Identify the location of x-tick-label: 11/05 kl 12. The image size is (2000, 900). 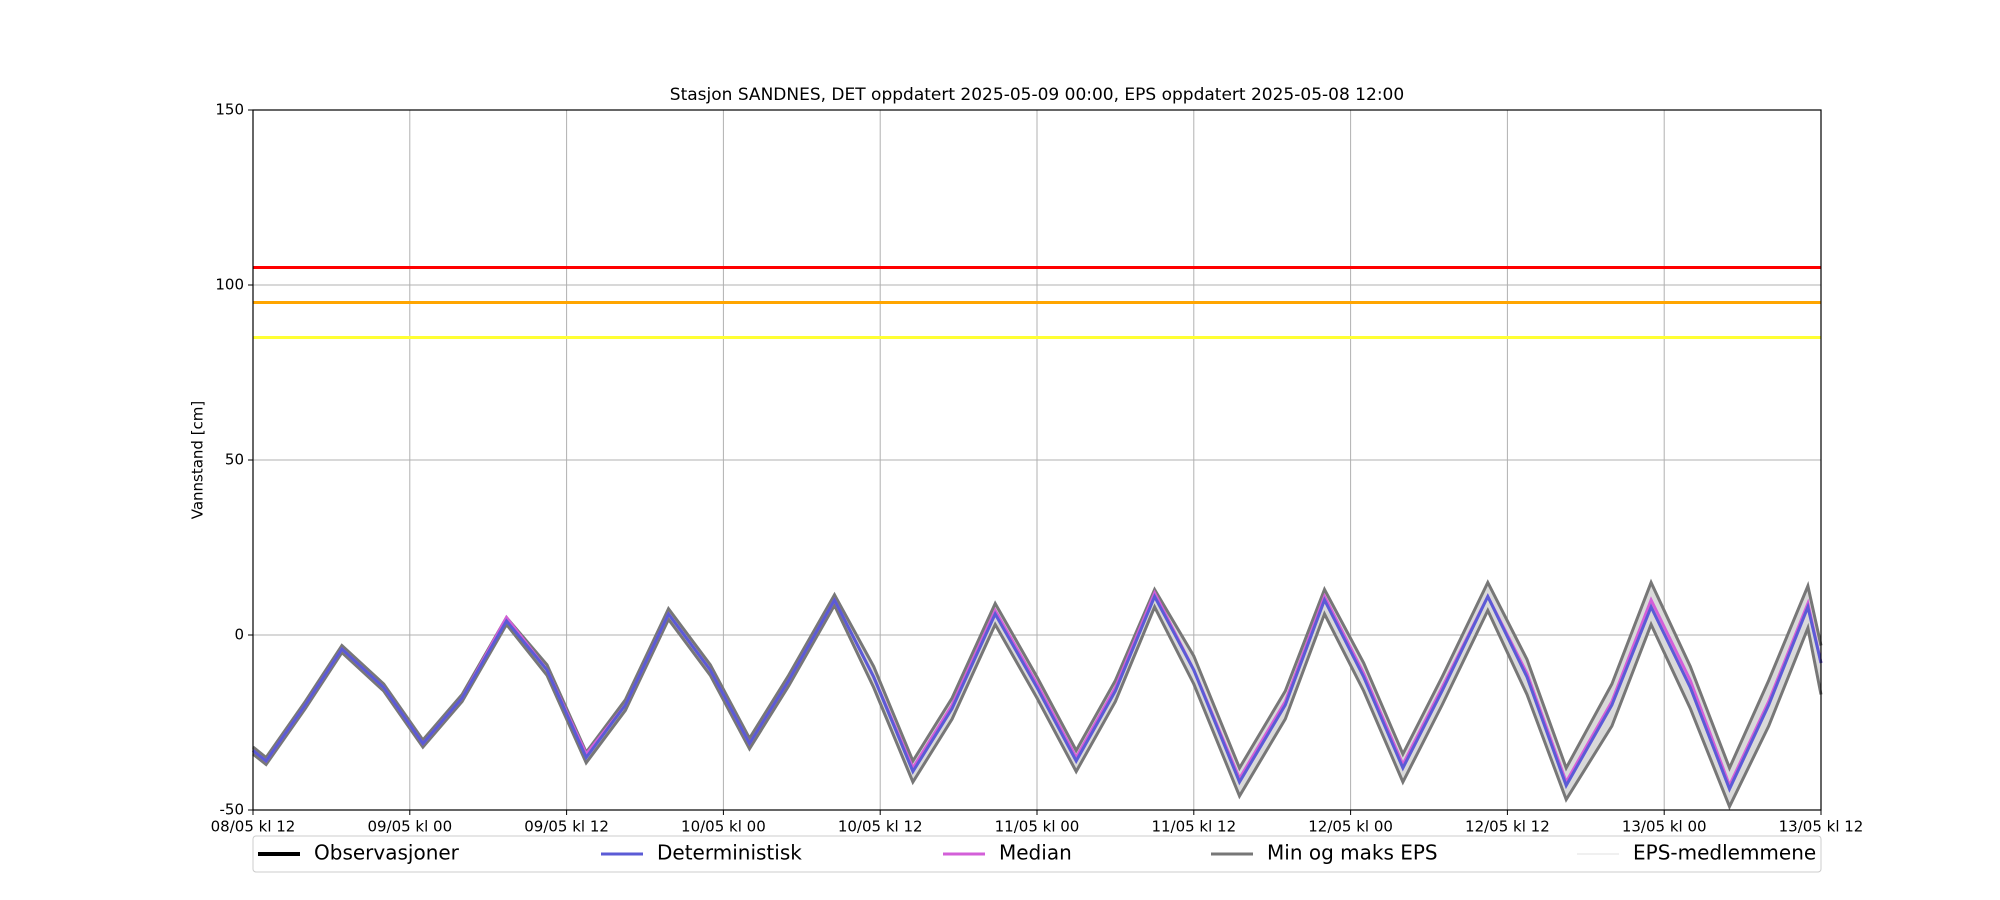
(1193, 827).